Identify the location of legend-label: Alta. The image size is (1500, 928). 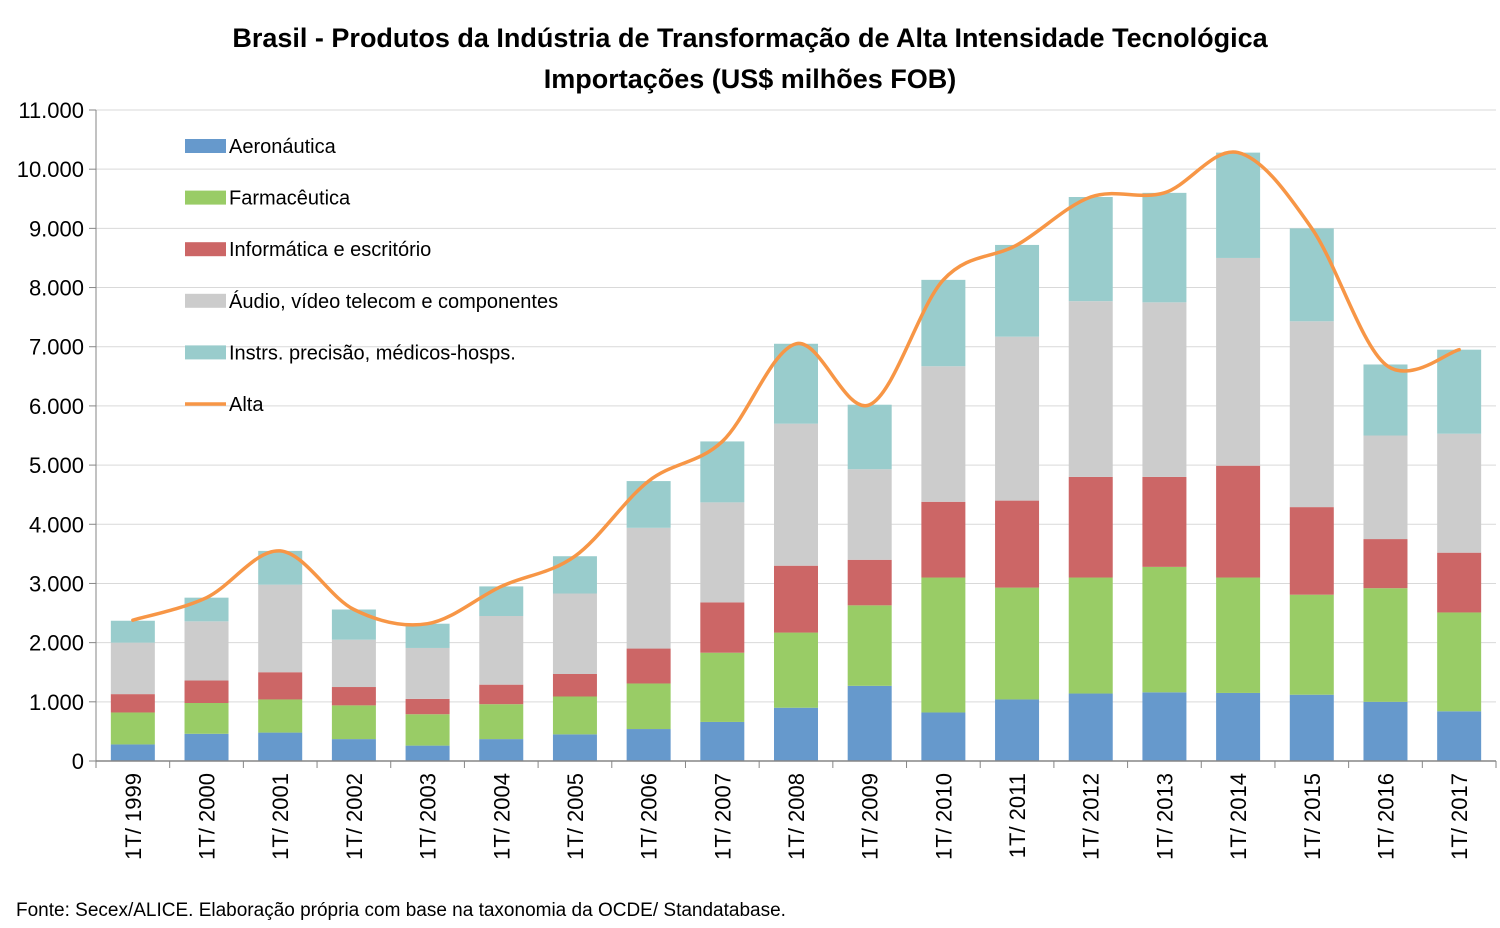
(246, 405).